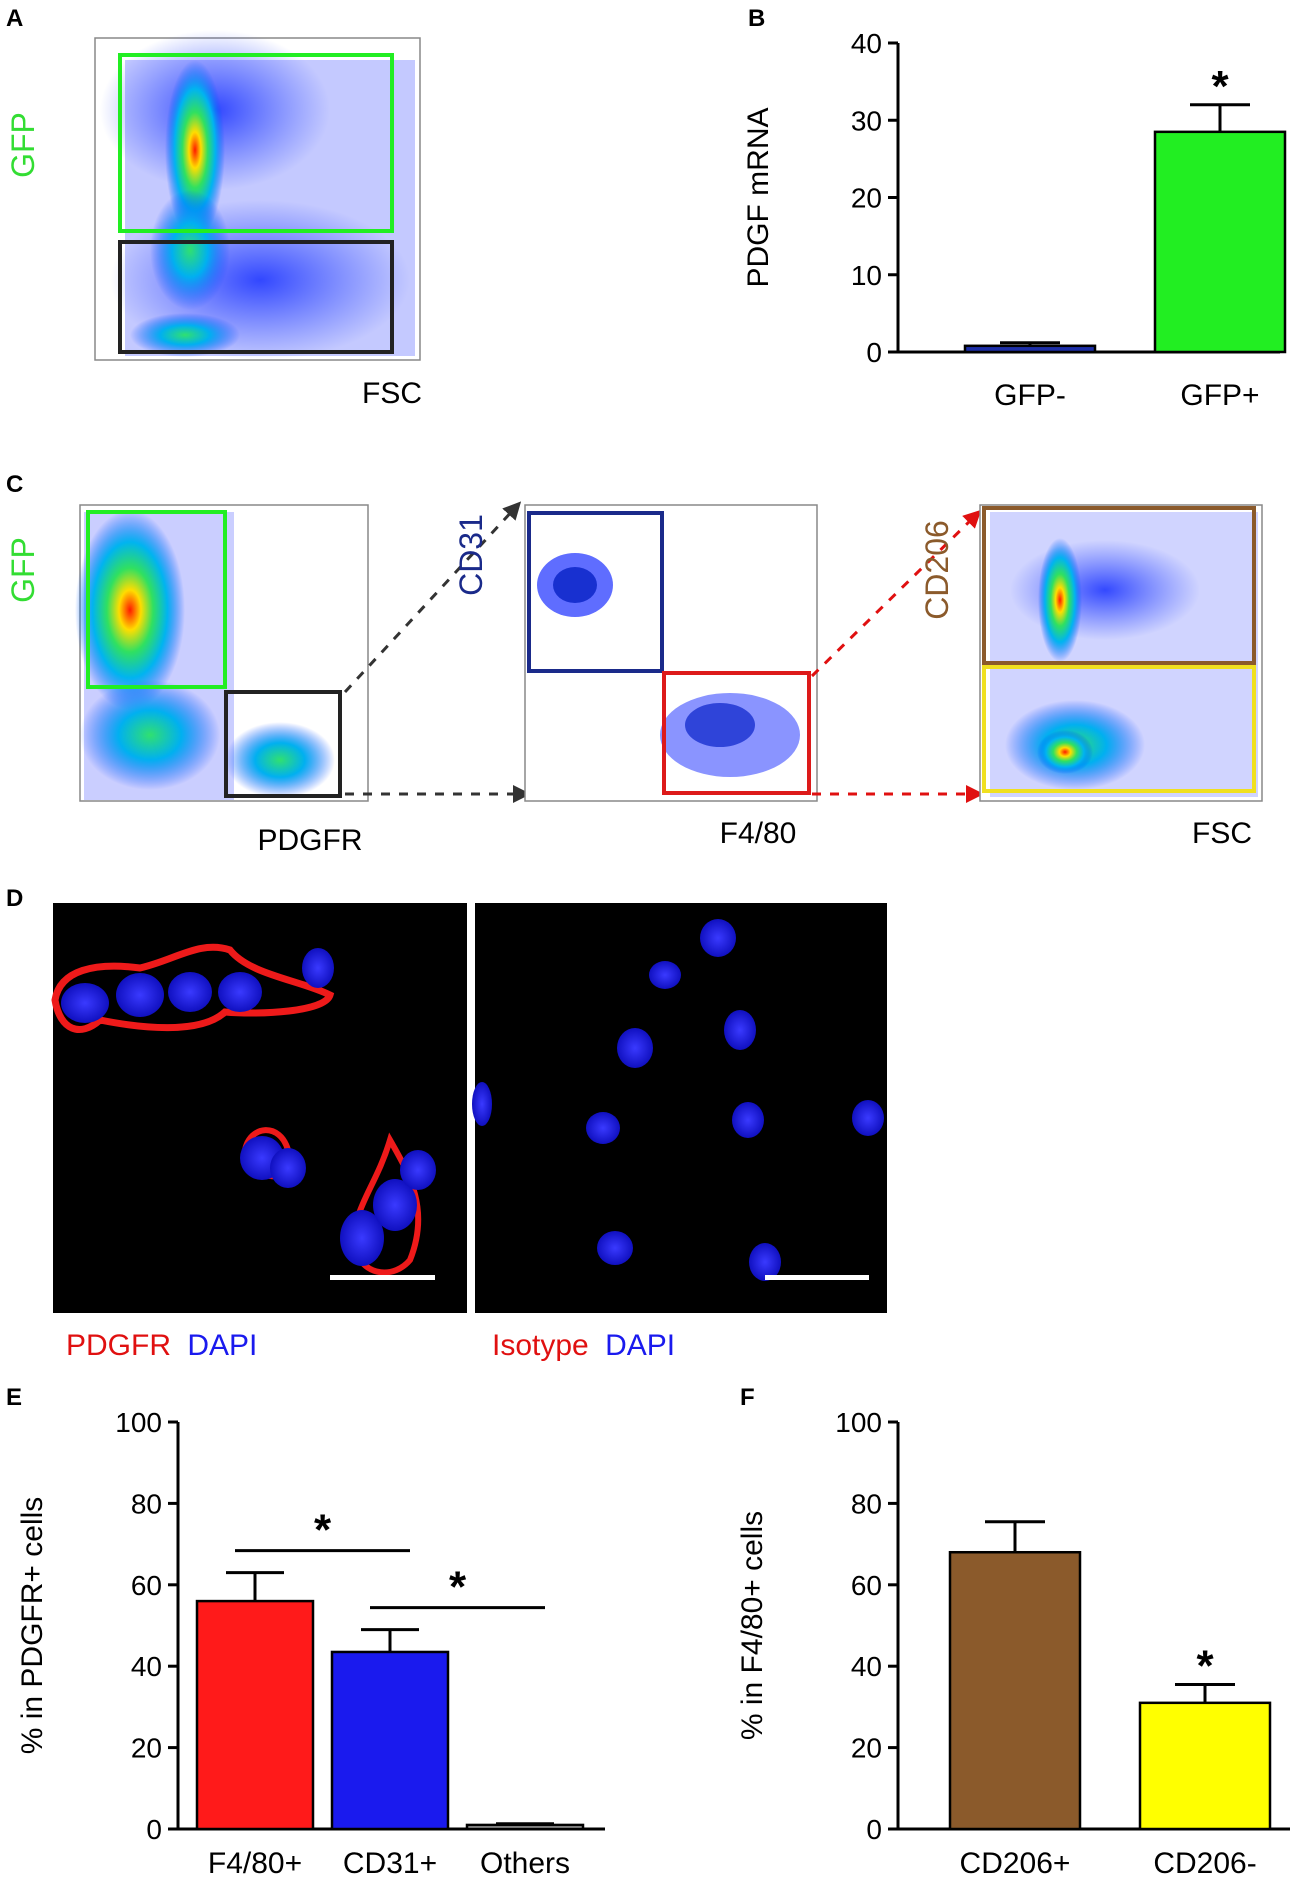 This screenshot has width=1299, height=1879. What do you see at coordinates (146, 1585) in the screenshot?
I see `panel-e-y-tick-label: 60` at bounding box center [146, 1585].